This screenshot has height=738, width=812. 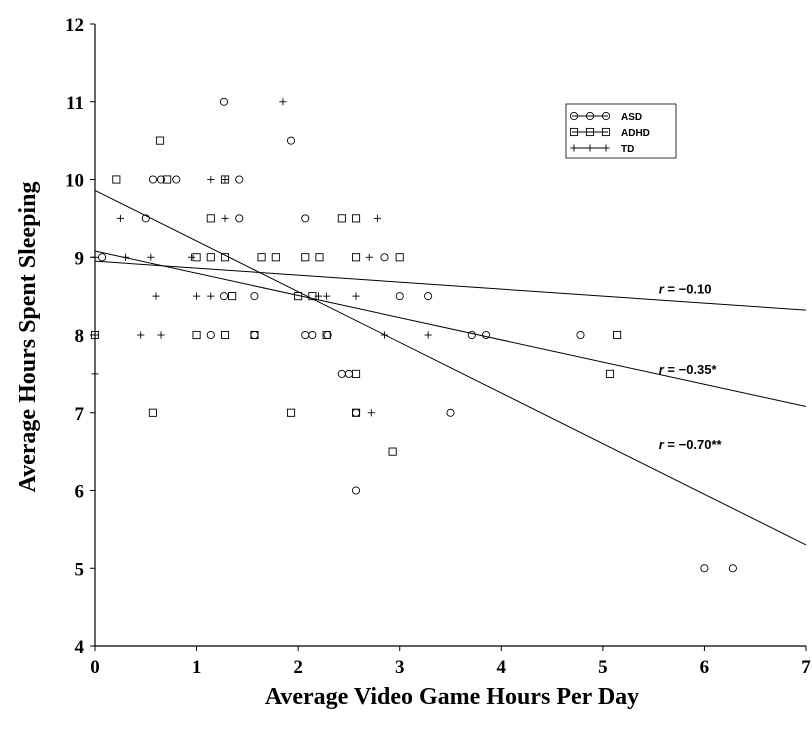 What do you see at coordinates (691, 366) in the screenshot?
I see `correlation-labels: r = −0.10 r = −0.35* r = −0.70**` at bounding box center [691, 366].